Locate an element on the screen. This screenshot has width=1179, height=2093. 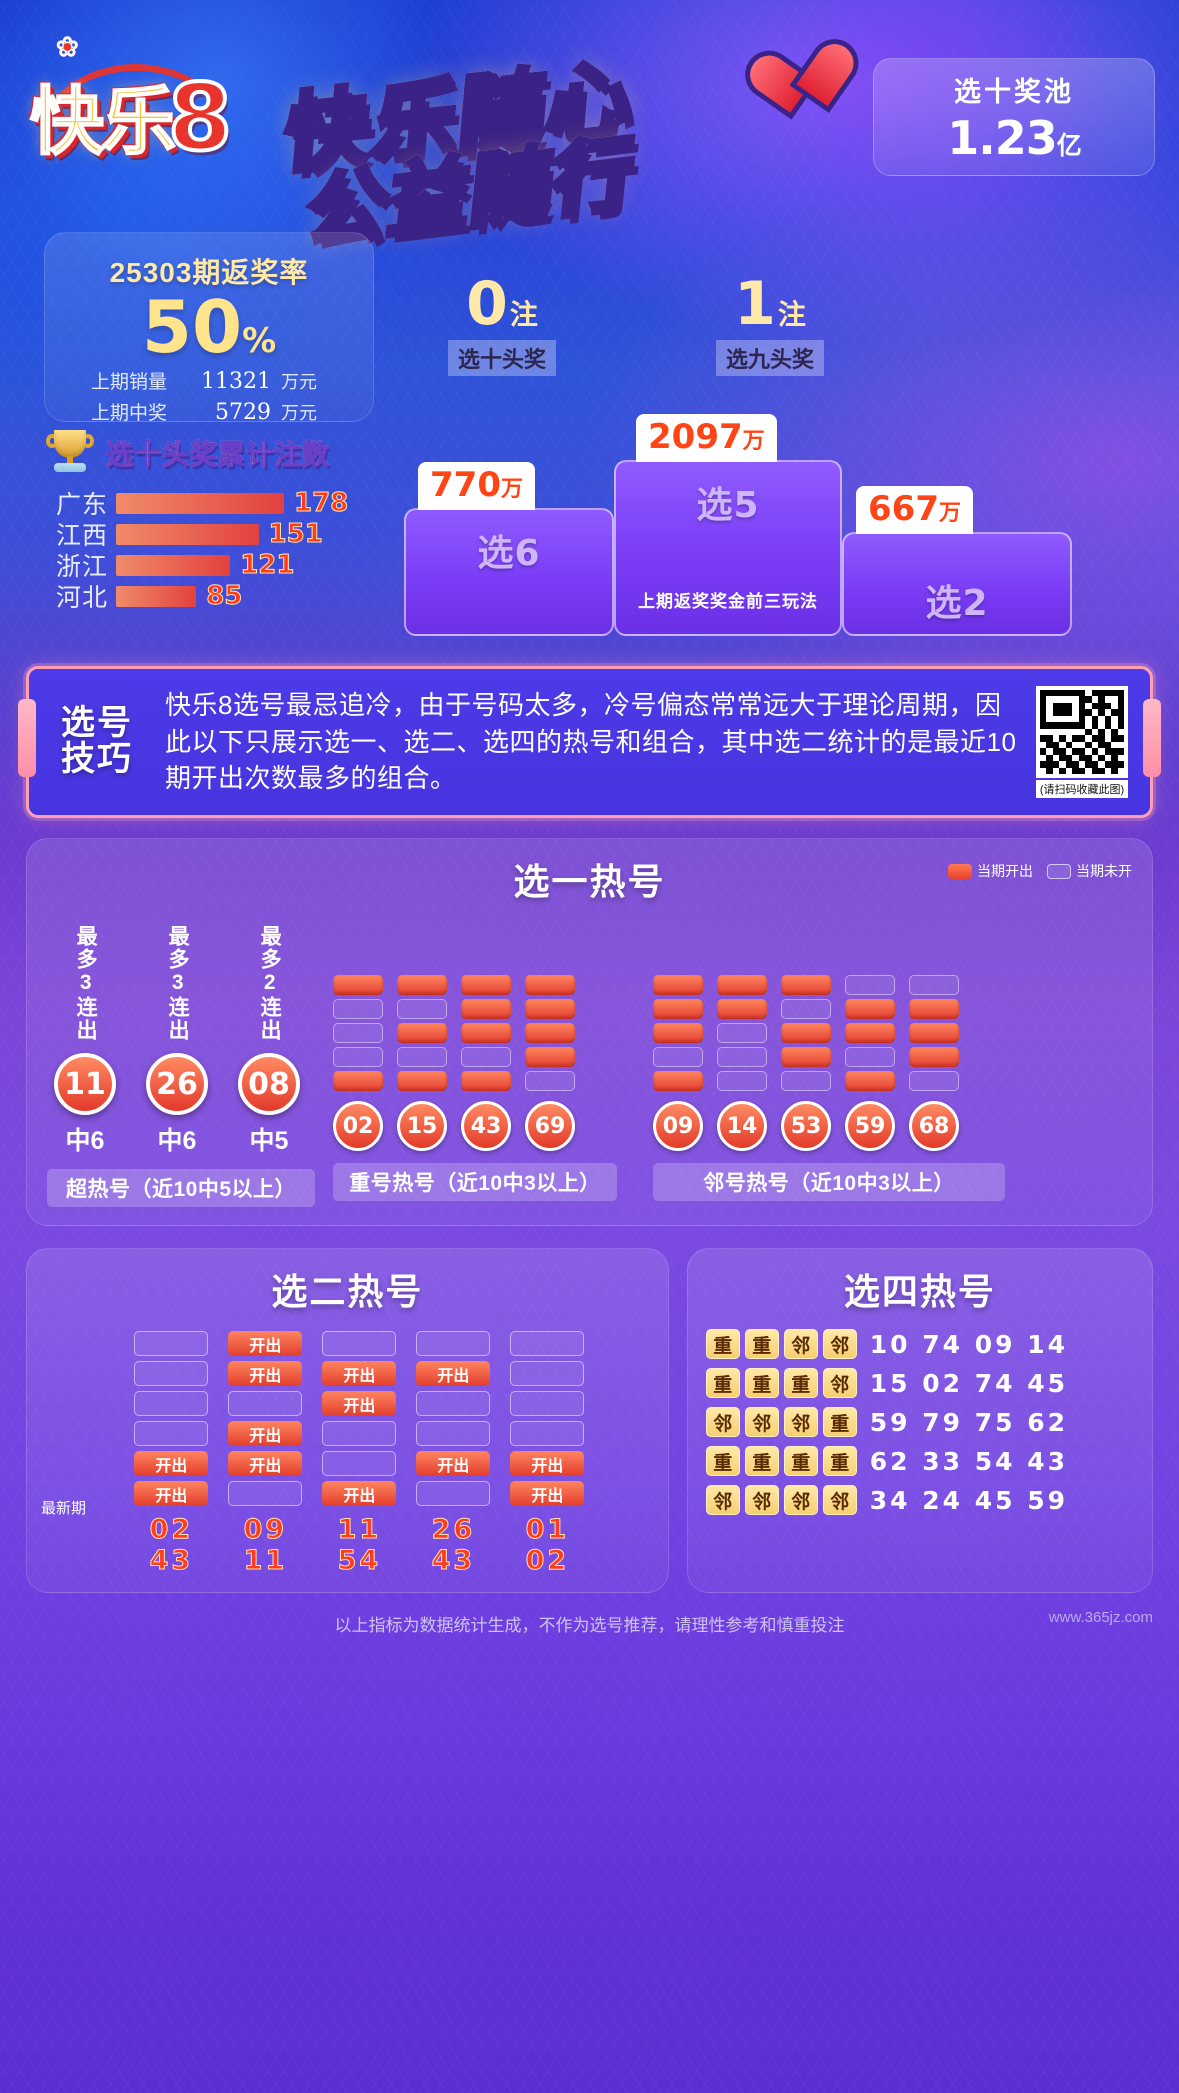
hot-number-ball: 69 is located at coordinates (550, 1126).